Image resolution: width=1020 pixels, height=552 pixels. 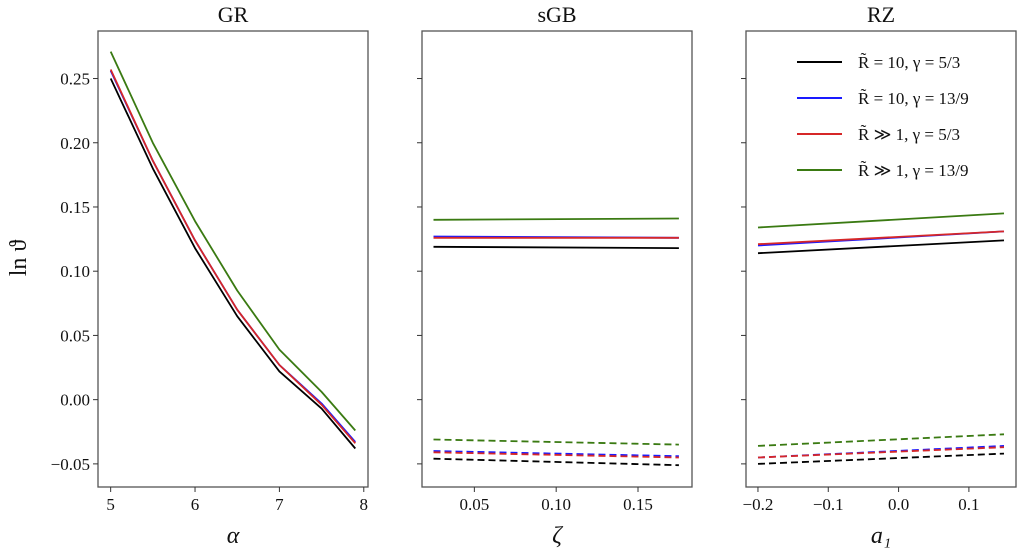 What do you see at coordinates (556, 504) in the screenshot?
I see `x-tick-label: 0.10` at bounding box center [556, 504].